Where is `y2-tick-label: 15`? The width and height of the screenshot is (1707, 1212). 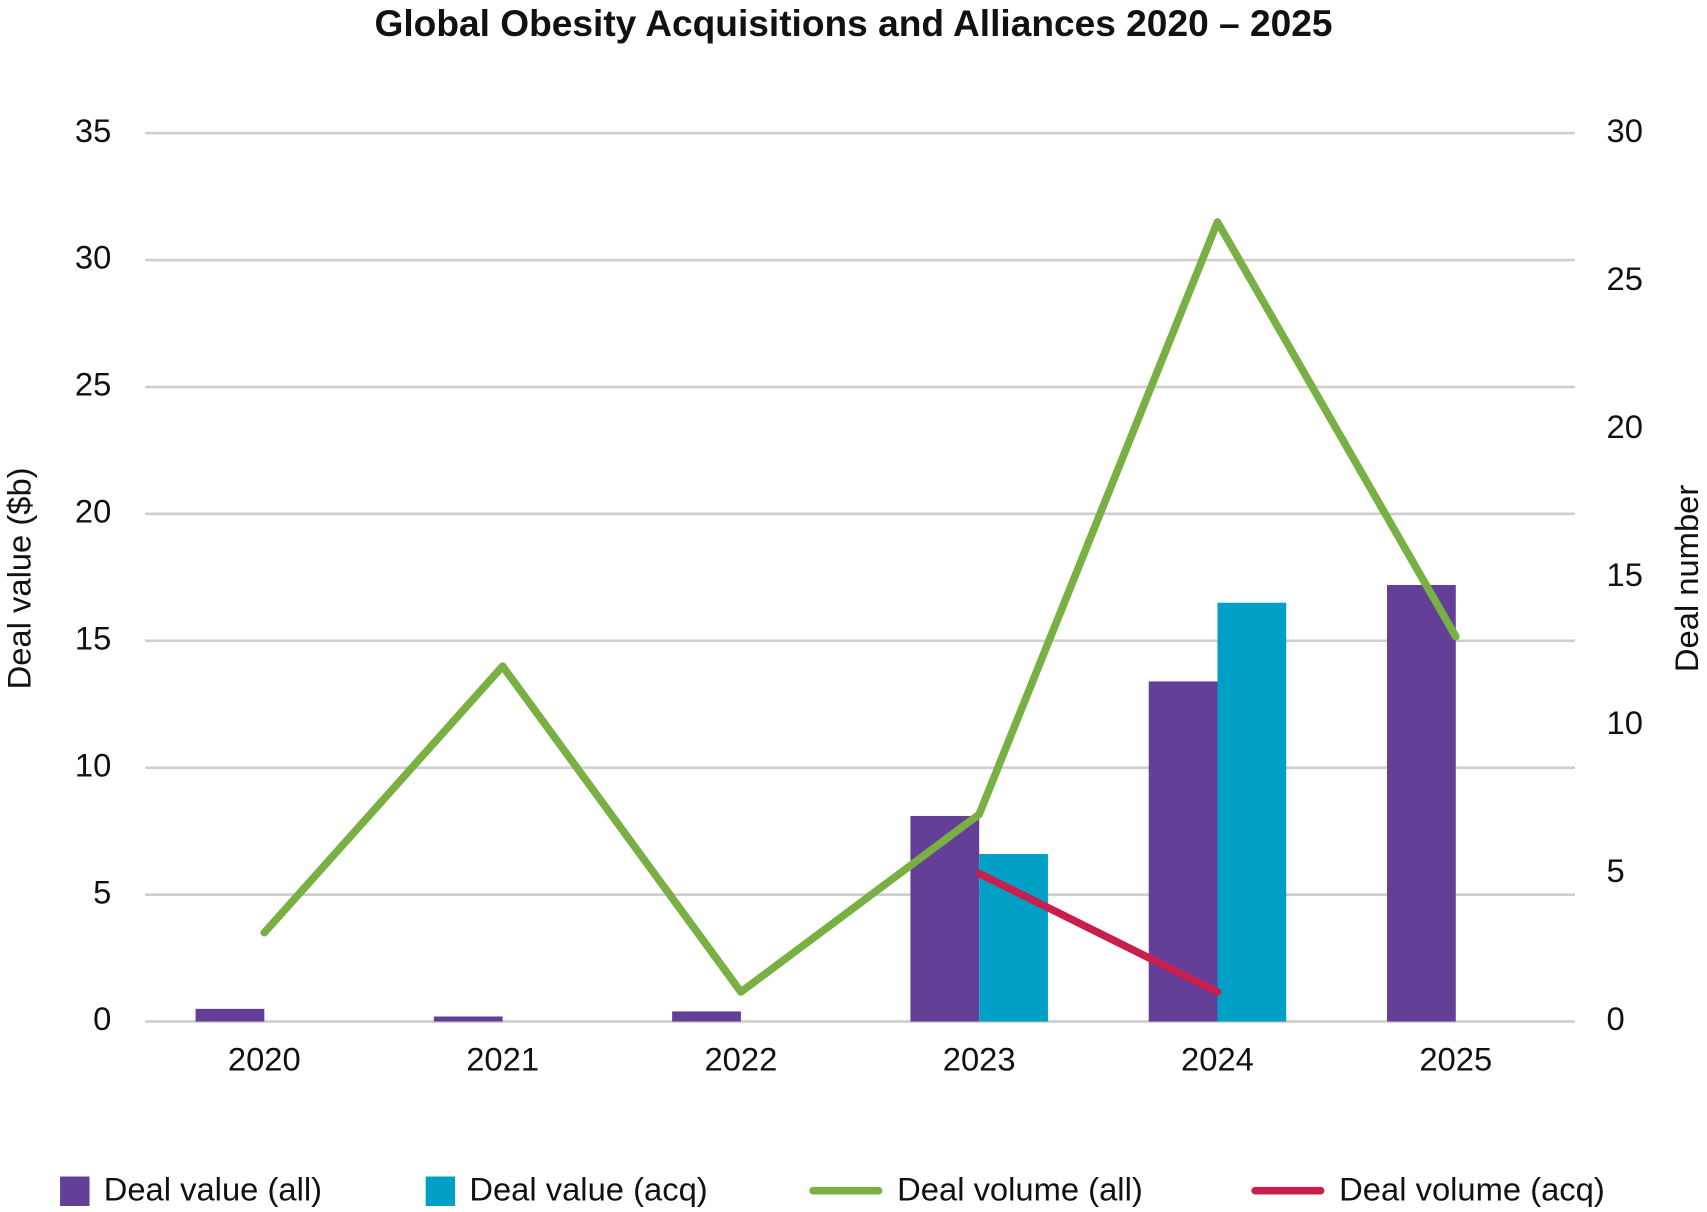
y2-tick-label: 15 is located at coordinates (1625, 574).